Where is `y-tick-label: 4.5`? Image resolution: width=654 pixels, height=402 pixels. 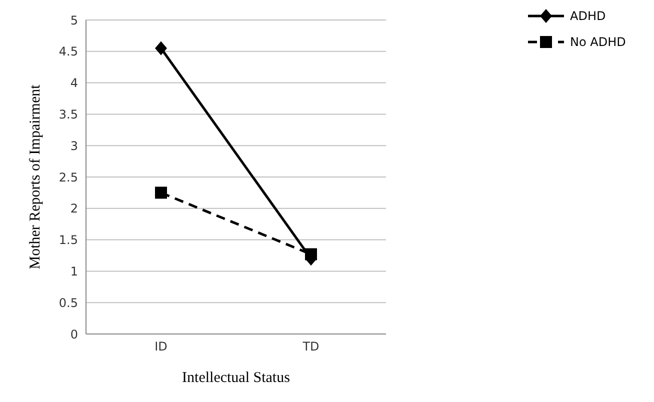 y-tick-label: 4.5 is located at coordinates (68, 51).